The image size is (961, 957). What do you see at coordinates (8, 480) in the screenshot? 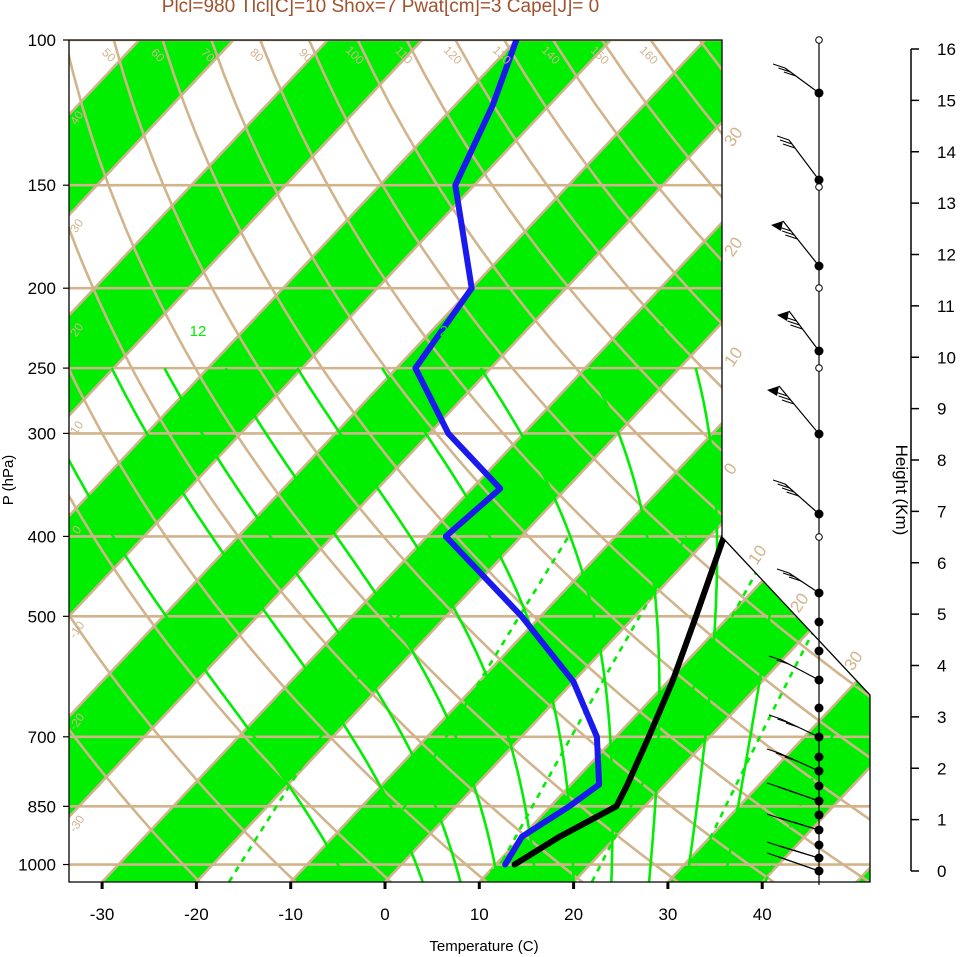
I see `pressure-axis-label: P (hPa)` at bounding box center [8, 480].